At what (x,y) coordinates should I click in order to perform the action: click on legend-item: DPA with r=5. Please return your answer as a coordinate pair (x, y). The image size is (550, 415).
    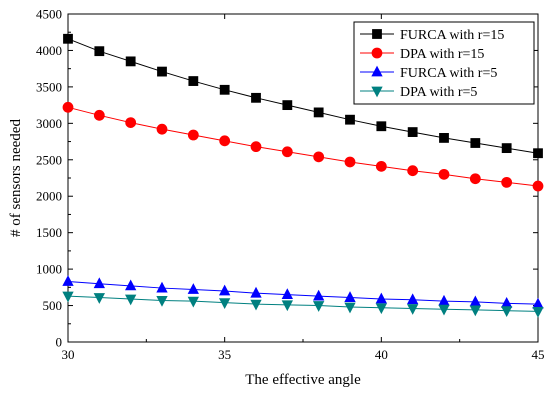
    Looking at the image, I should click on (418, 92).